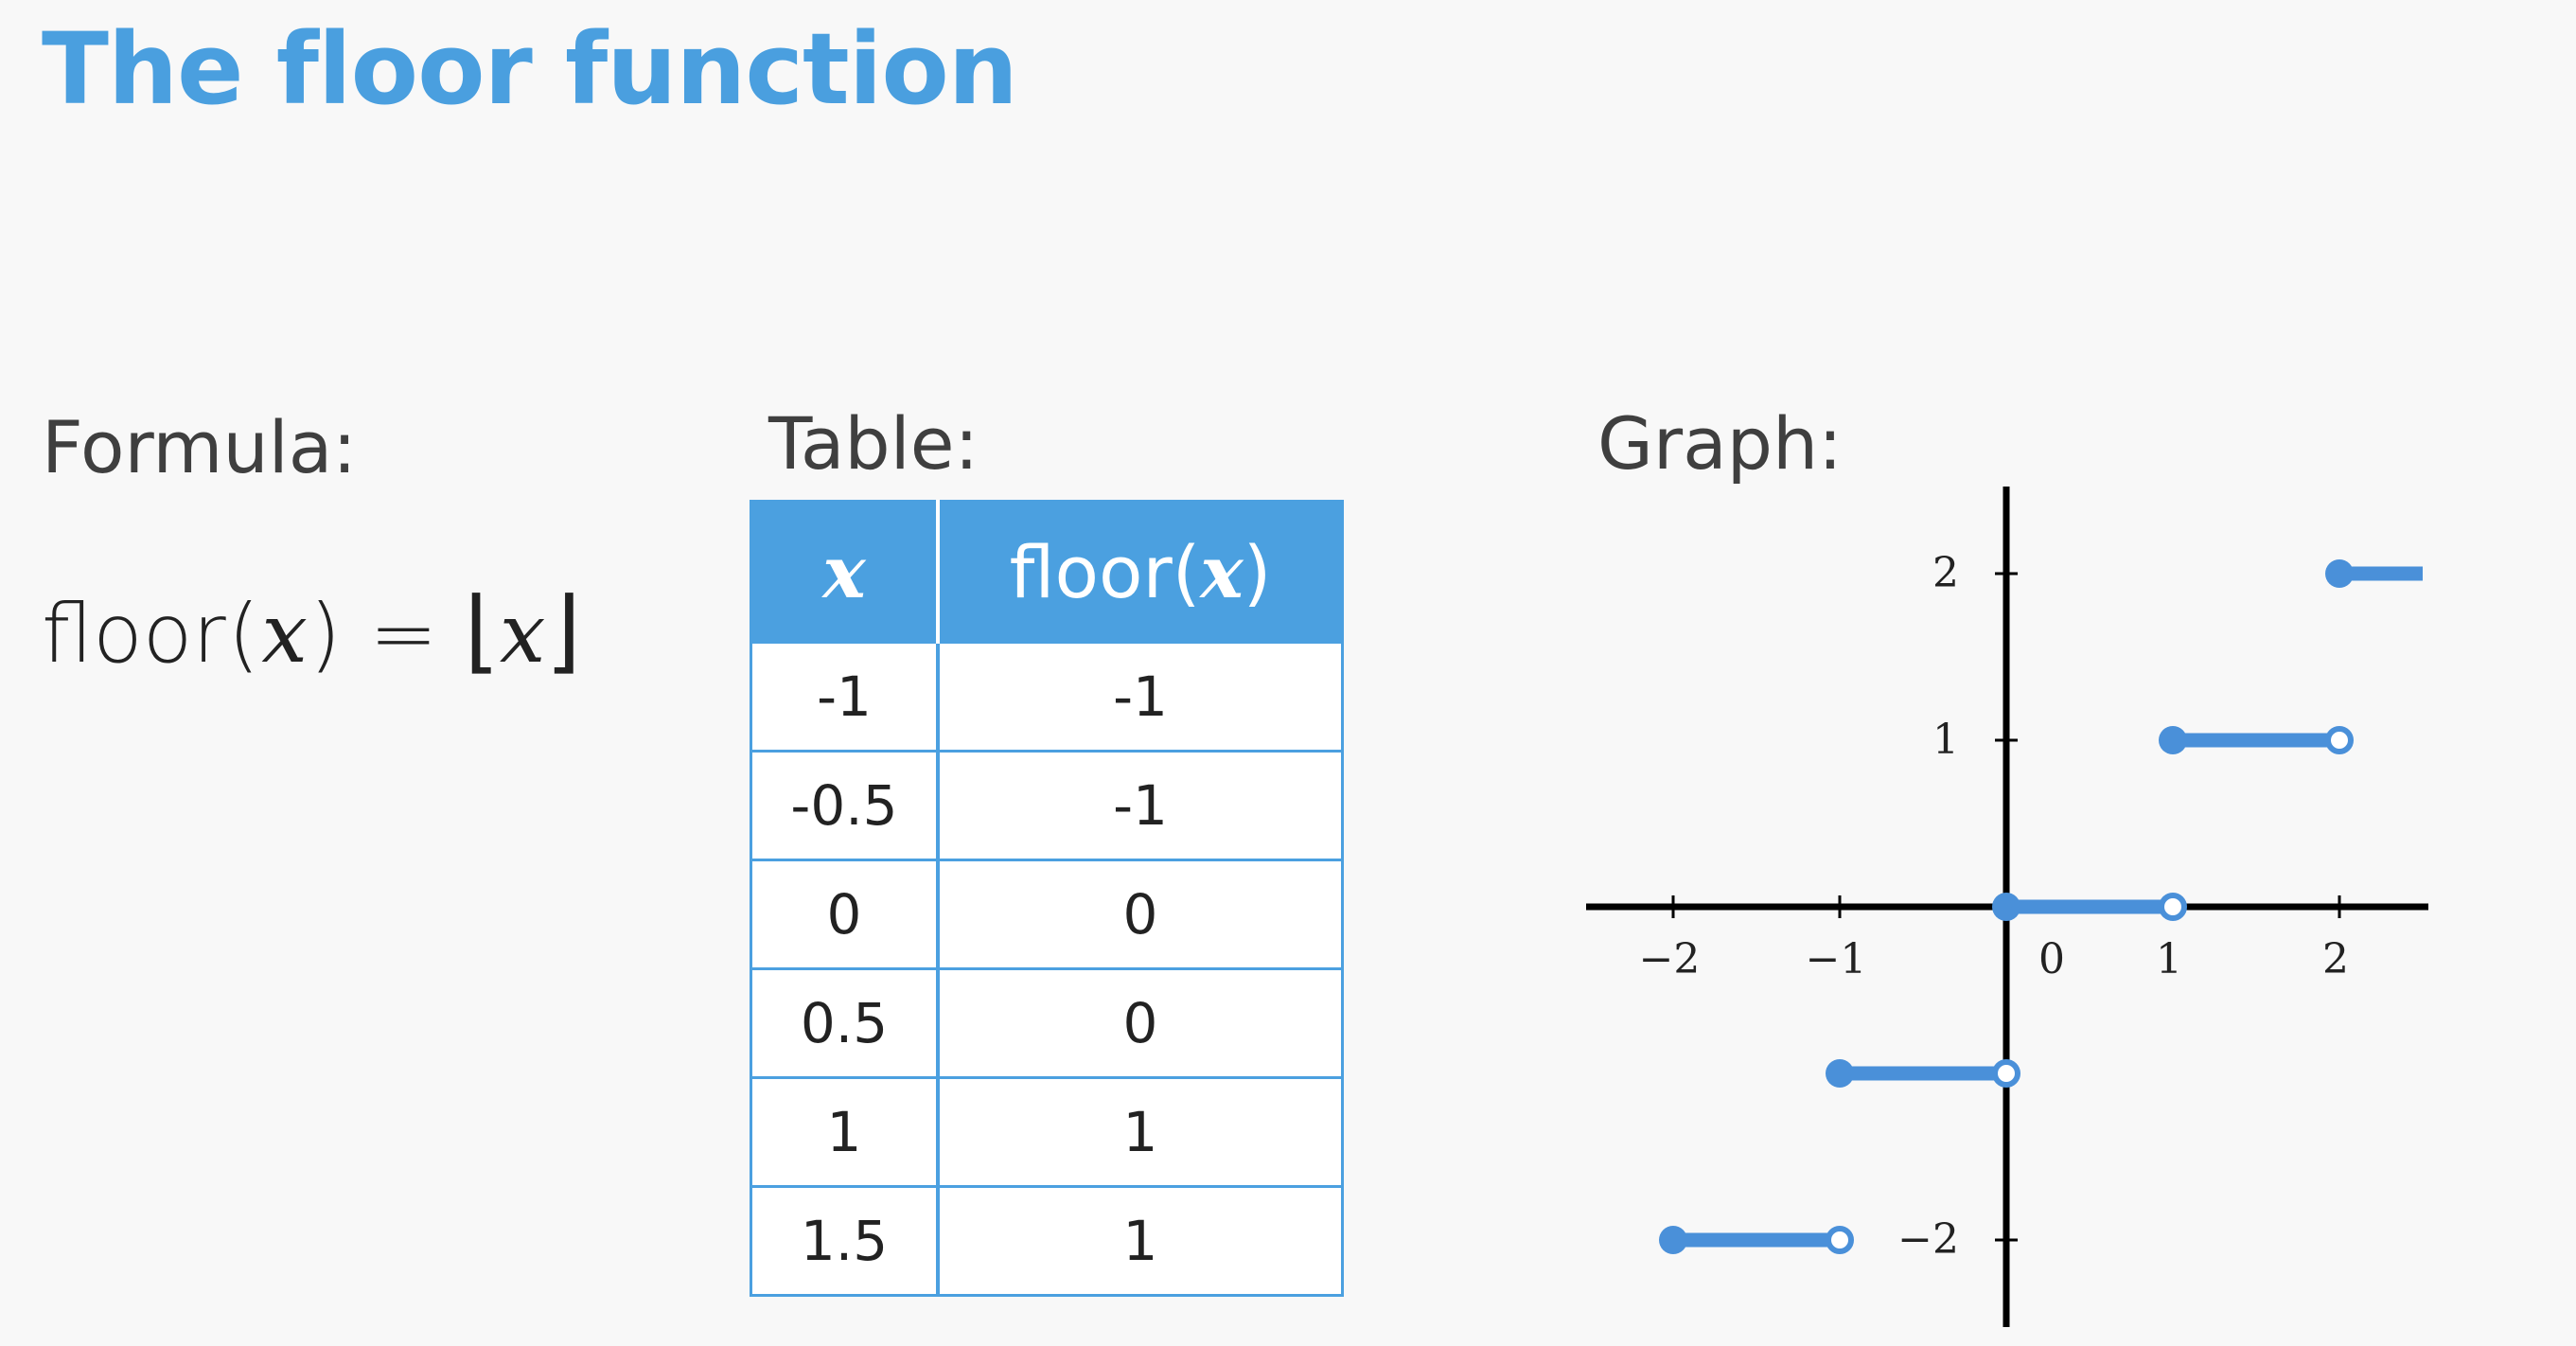 The image size is (2576, 1346). I want to click on table-header-x: x, so click(845, 572).